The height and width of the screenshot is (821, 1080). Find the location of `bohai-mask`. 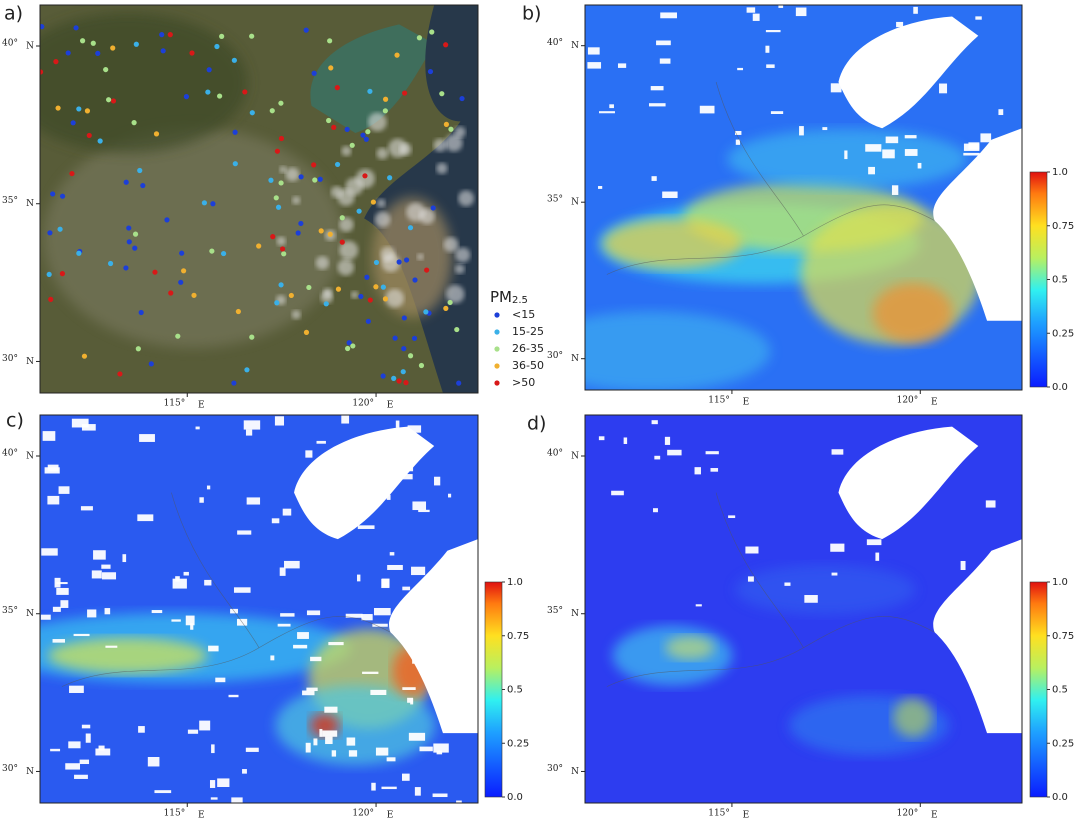

bohai-mask is located at coordinates (364, 483).